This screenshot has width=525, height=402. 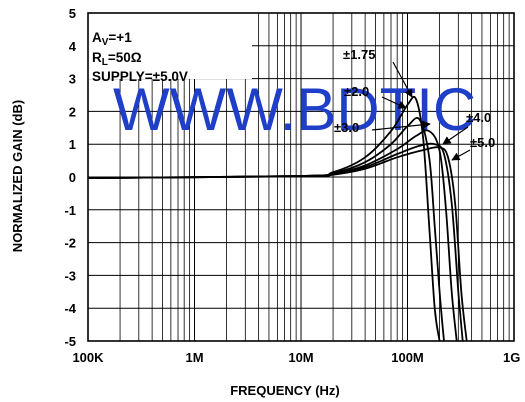 I want to click on watermark: WWW.BDTIC, so click(x=294, y=109).